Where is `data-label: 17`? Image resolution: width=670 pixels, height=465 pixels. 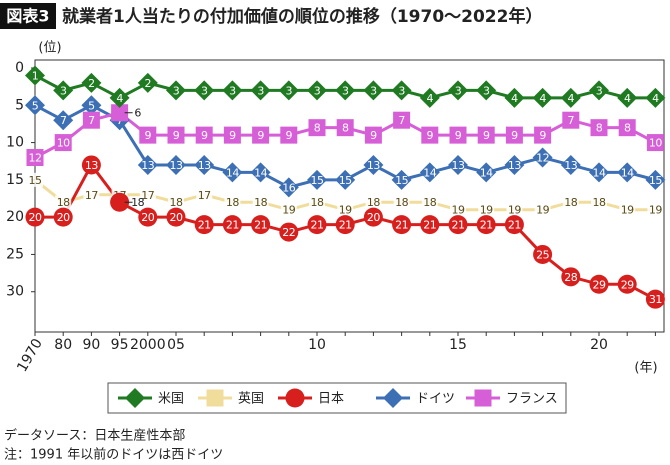 data-label: 17 is located at coordinates (91, 195).